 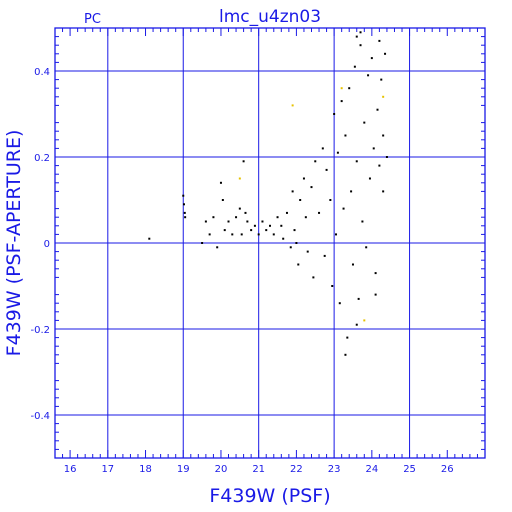 What do you see at coordinates (145, 469) in the screenshot?
I see `x-tick-label: 18` at bounding box center [145, 469].